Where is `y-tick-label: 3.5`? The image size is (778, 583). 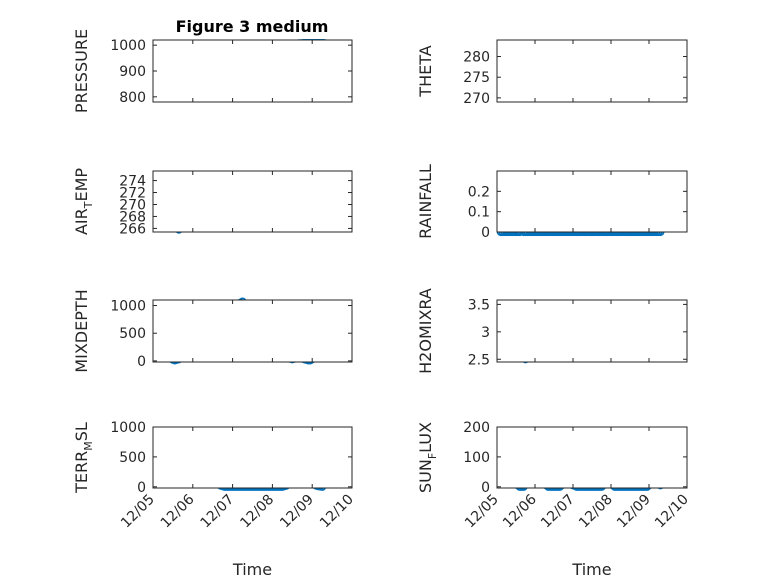 y-tick-label: 3.5 is located at coordinates (479, 305).